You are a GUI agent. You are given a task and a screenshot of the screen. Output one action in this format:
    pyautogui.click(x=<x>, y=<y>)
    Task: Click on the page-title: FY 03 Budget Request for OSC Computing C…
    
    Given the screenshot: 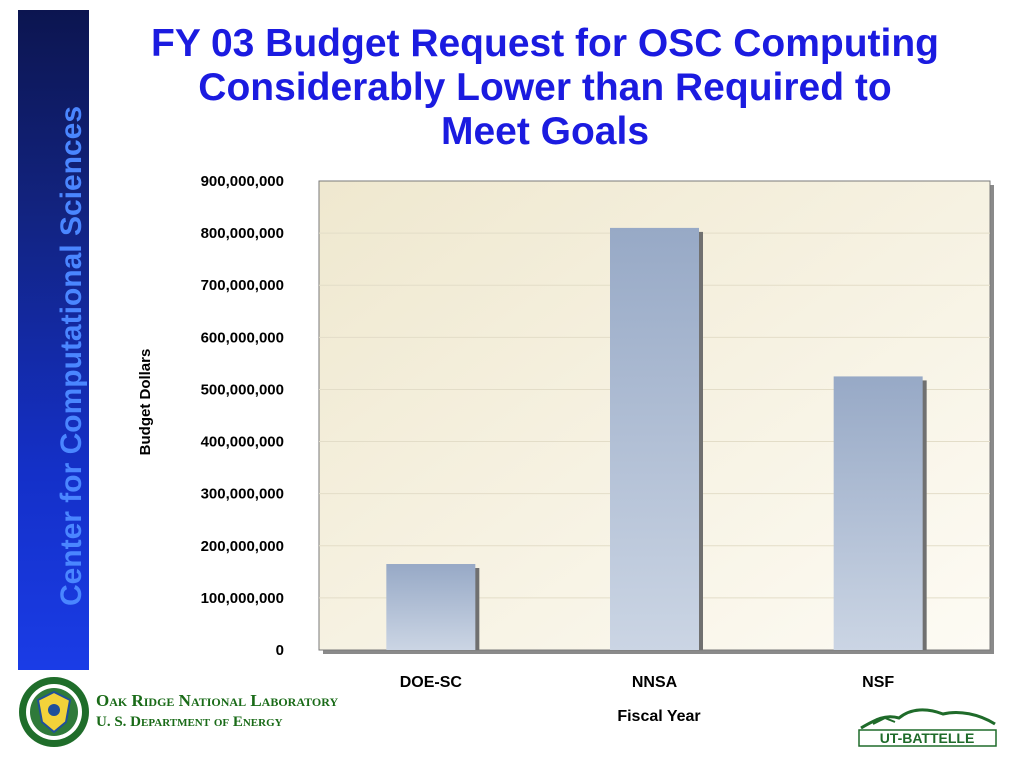 What is the action you would take?
    pyautogui.click(x=545, y=87)
    